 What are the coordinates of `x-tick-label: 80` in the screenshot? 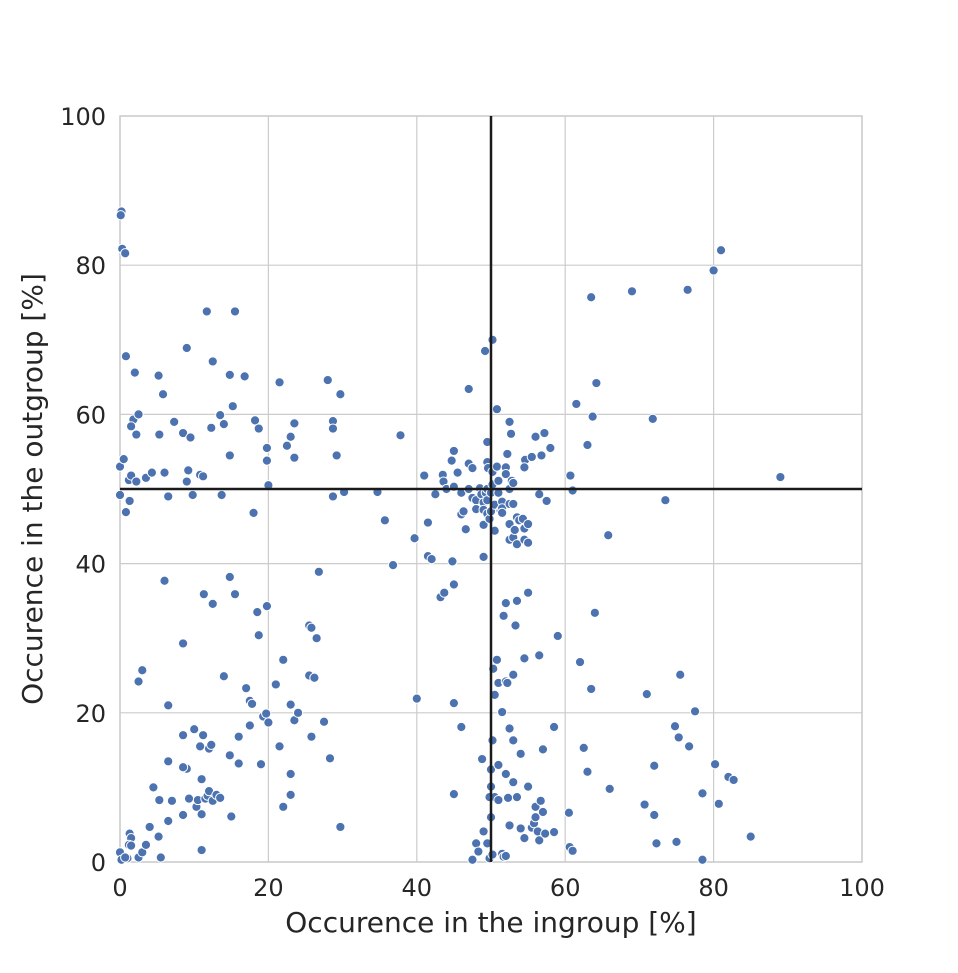 It's located at (713, 888).